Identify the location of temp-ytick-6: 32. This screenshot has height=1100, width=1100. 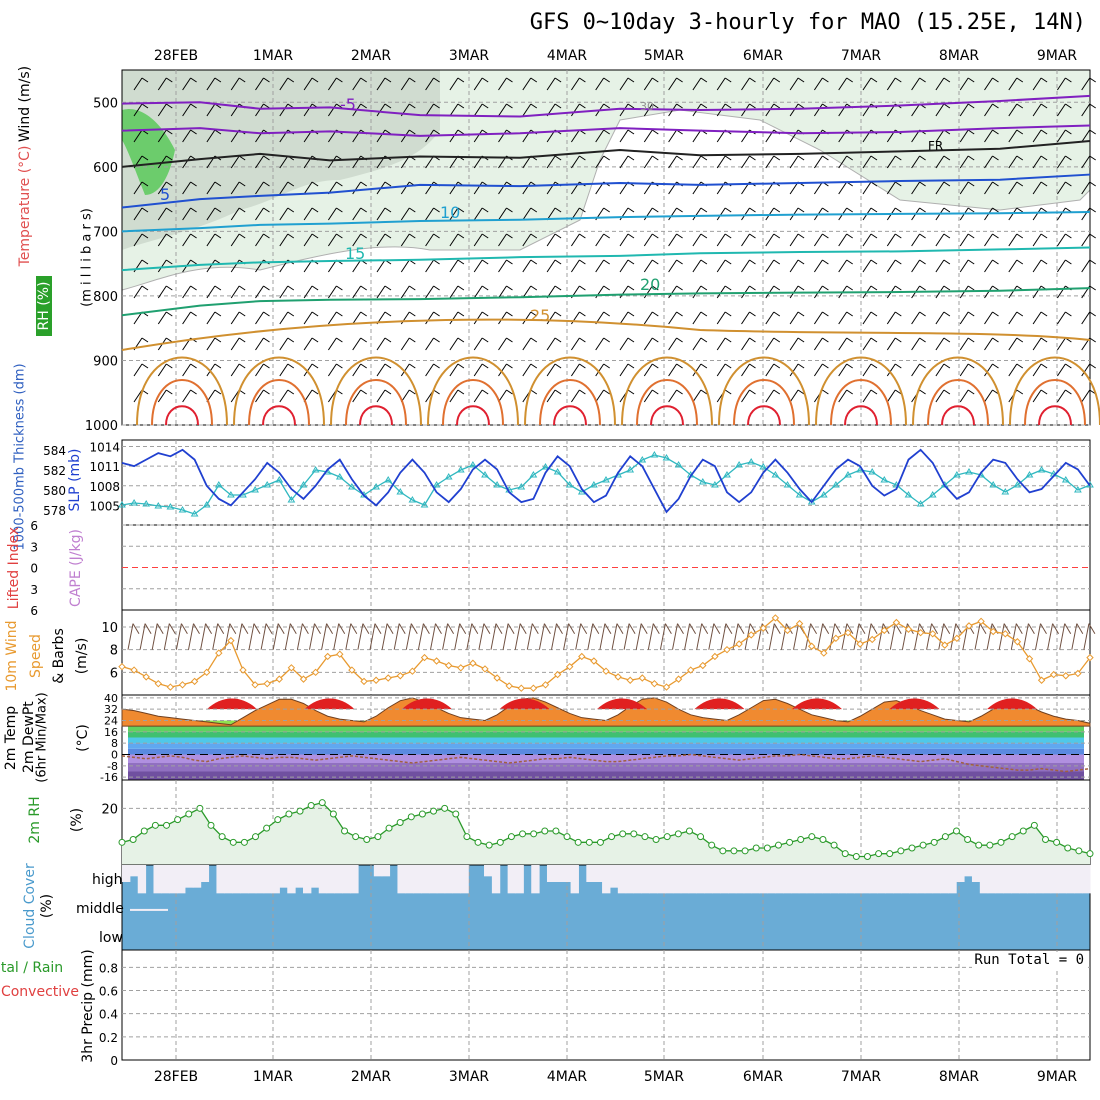
(111, 709).